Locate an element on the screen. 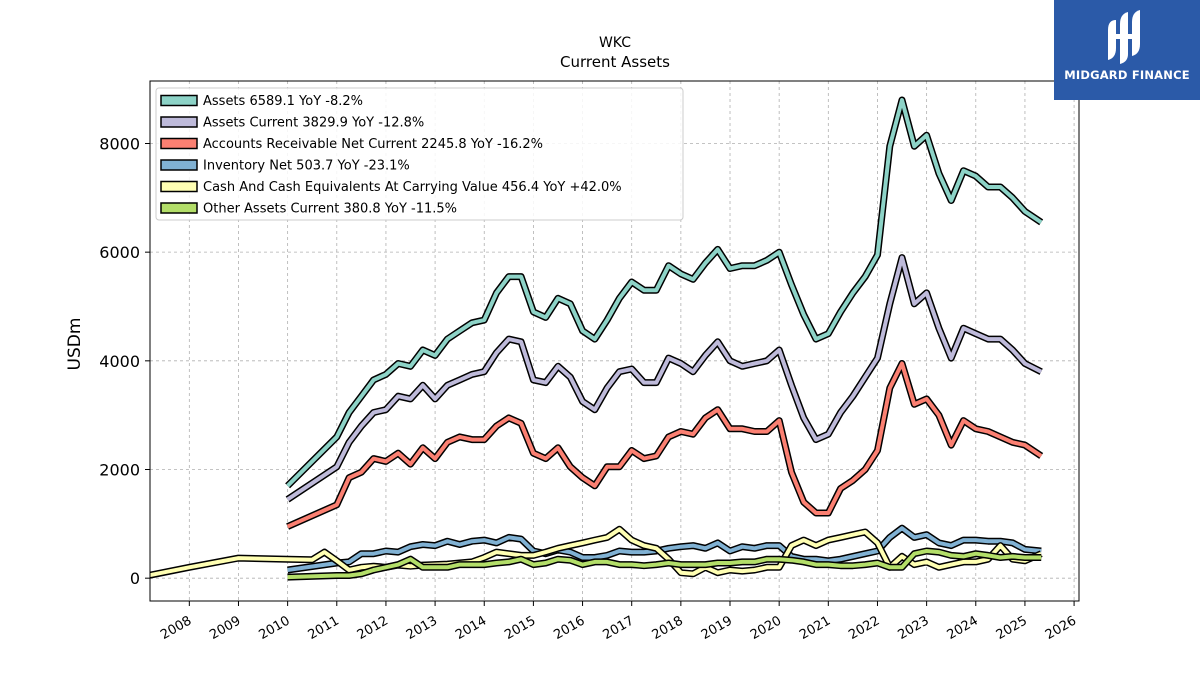 The height and width of the screenshot is (675, 1200). x-tick-label: 2012 is located at coordinates (373, 628).